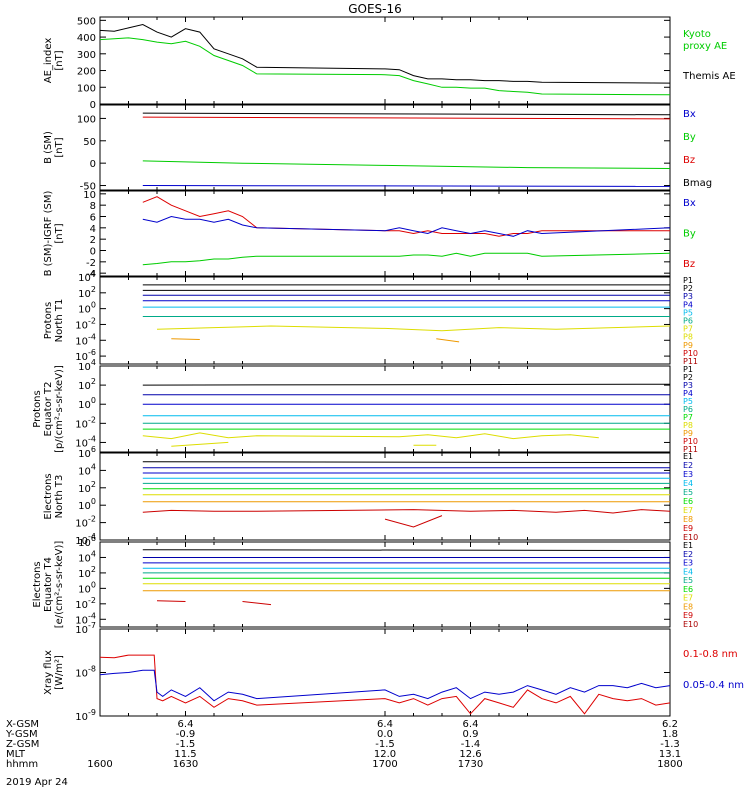 Image resolution: width=750 pixels, height=800 pixels. What do you see at coordinates (688, 483) in the screenshot?
I see `legend-item: E4` at bounding box center [688, 483].